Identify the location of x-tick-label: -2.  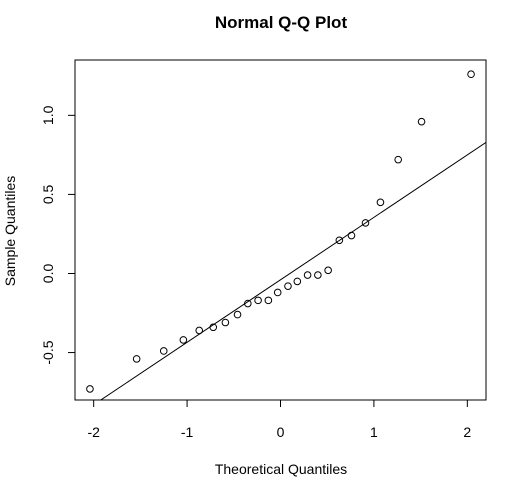
(93, 432).